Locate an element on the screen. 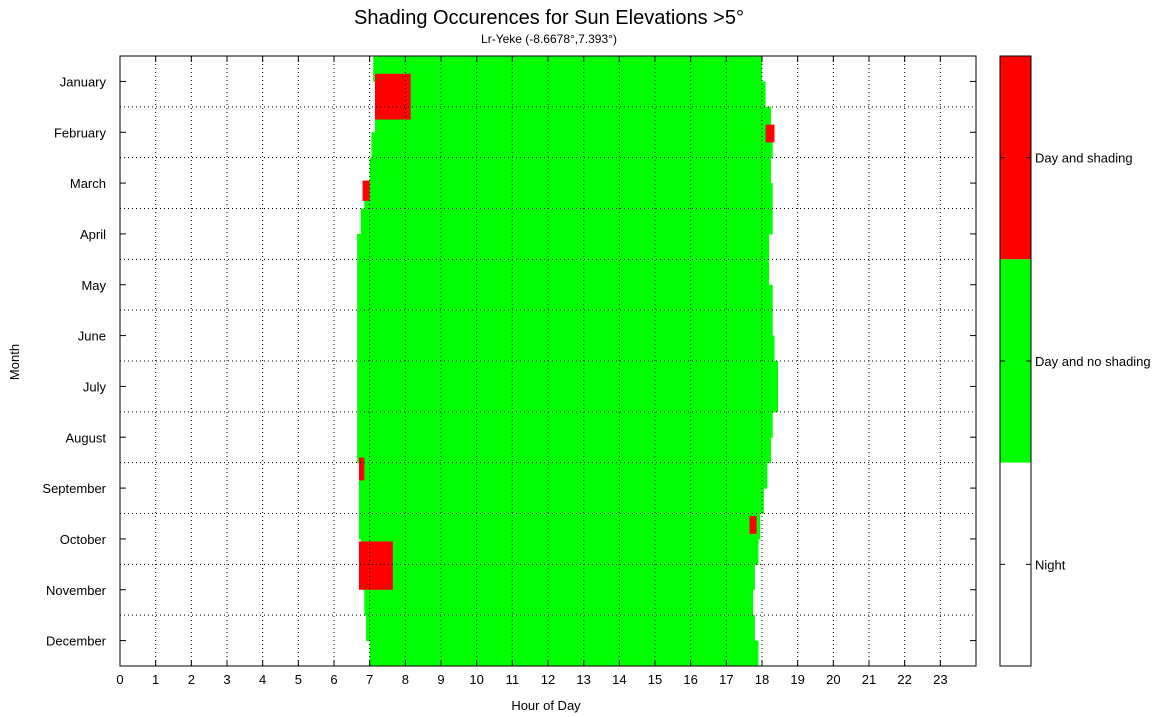 The image size is (1175, 717). x-tick-label: 14 is located at coordinates (619, 679).